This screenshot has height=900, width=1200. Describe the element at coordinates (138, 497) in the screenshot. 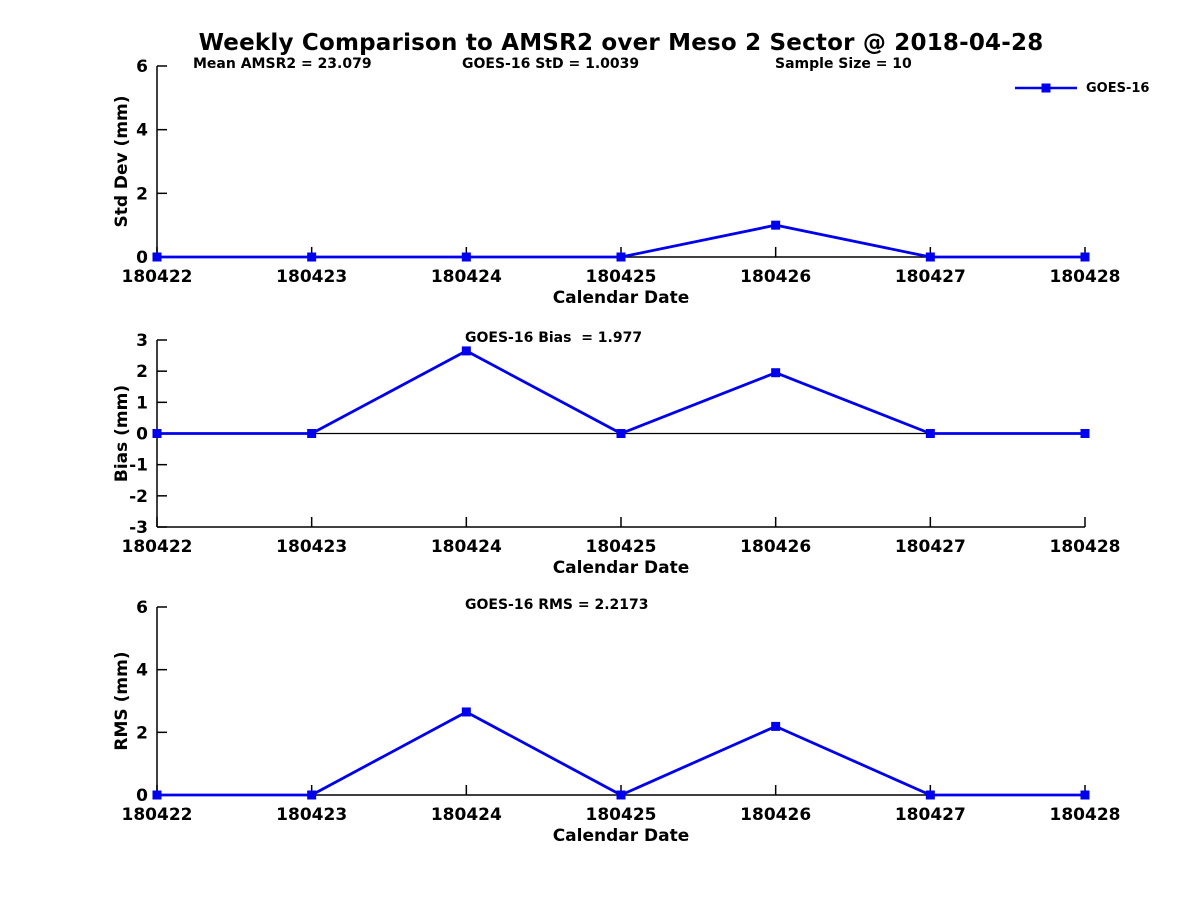

I see `y-tick-label: -2` at that location.